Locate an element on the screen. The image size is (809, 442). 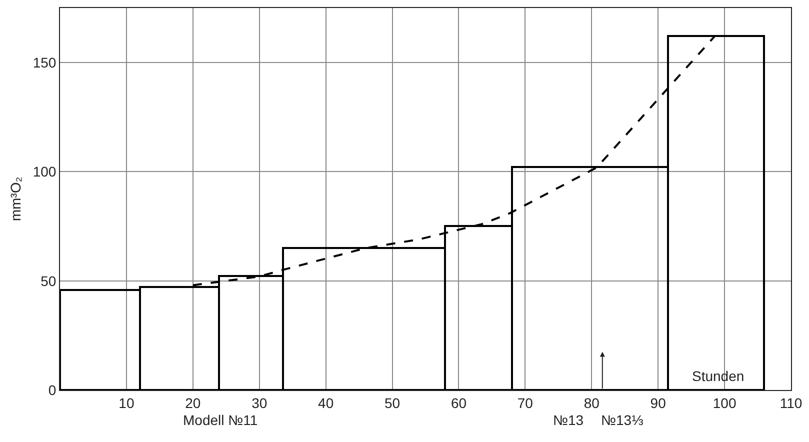
x-tick-label: 30 is located at coordinates (260, 402).